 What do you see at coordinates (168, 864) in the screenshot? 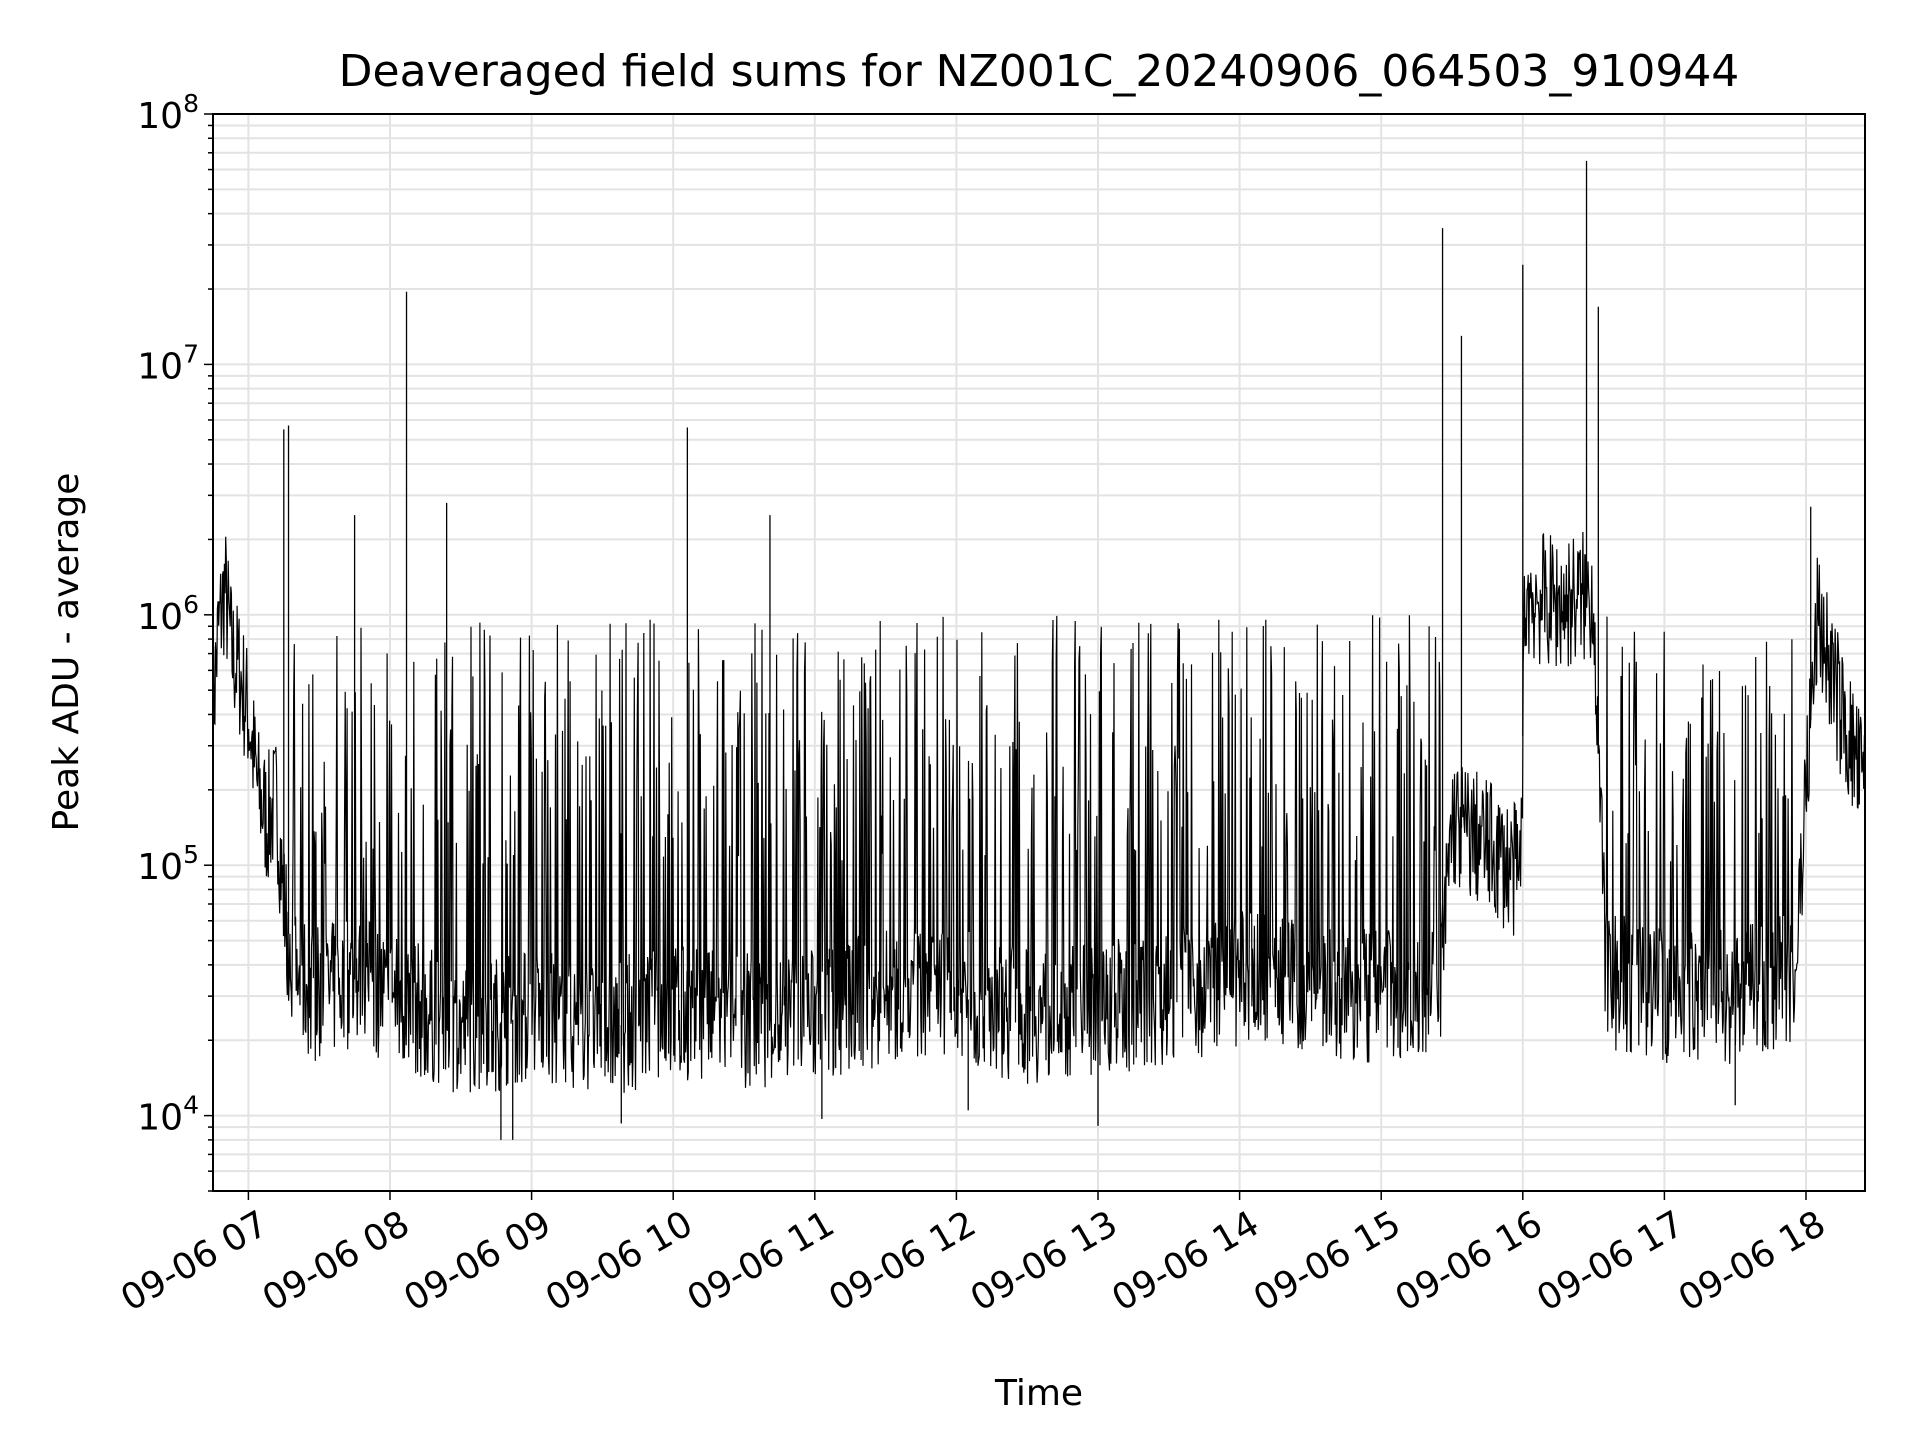
I see `y-tick-label: 10⁵` at bounding box center [168, 864].